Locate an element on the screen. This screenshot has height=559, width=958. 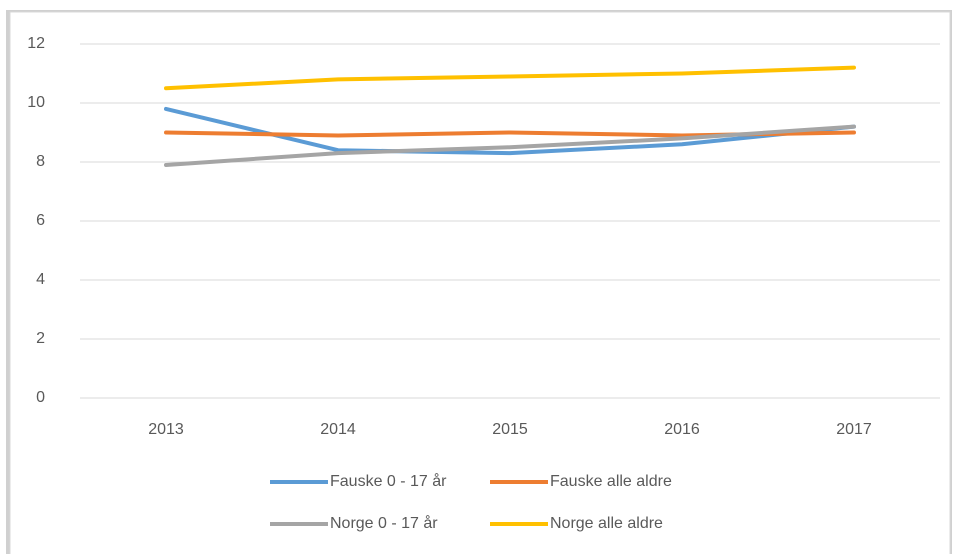
legend-label: Norge alle aldre is located at coordinates (606, 523).